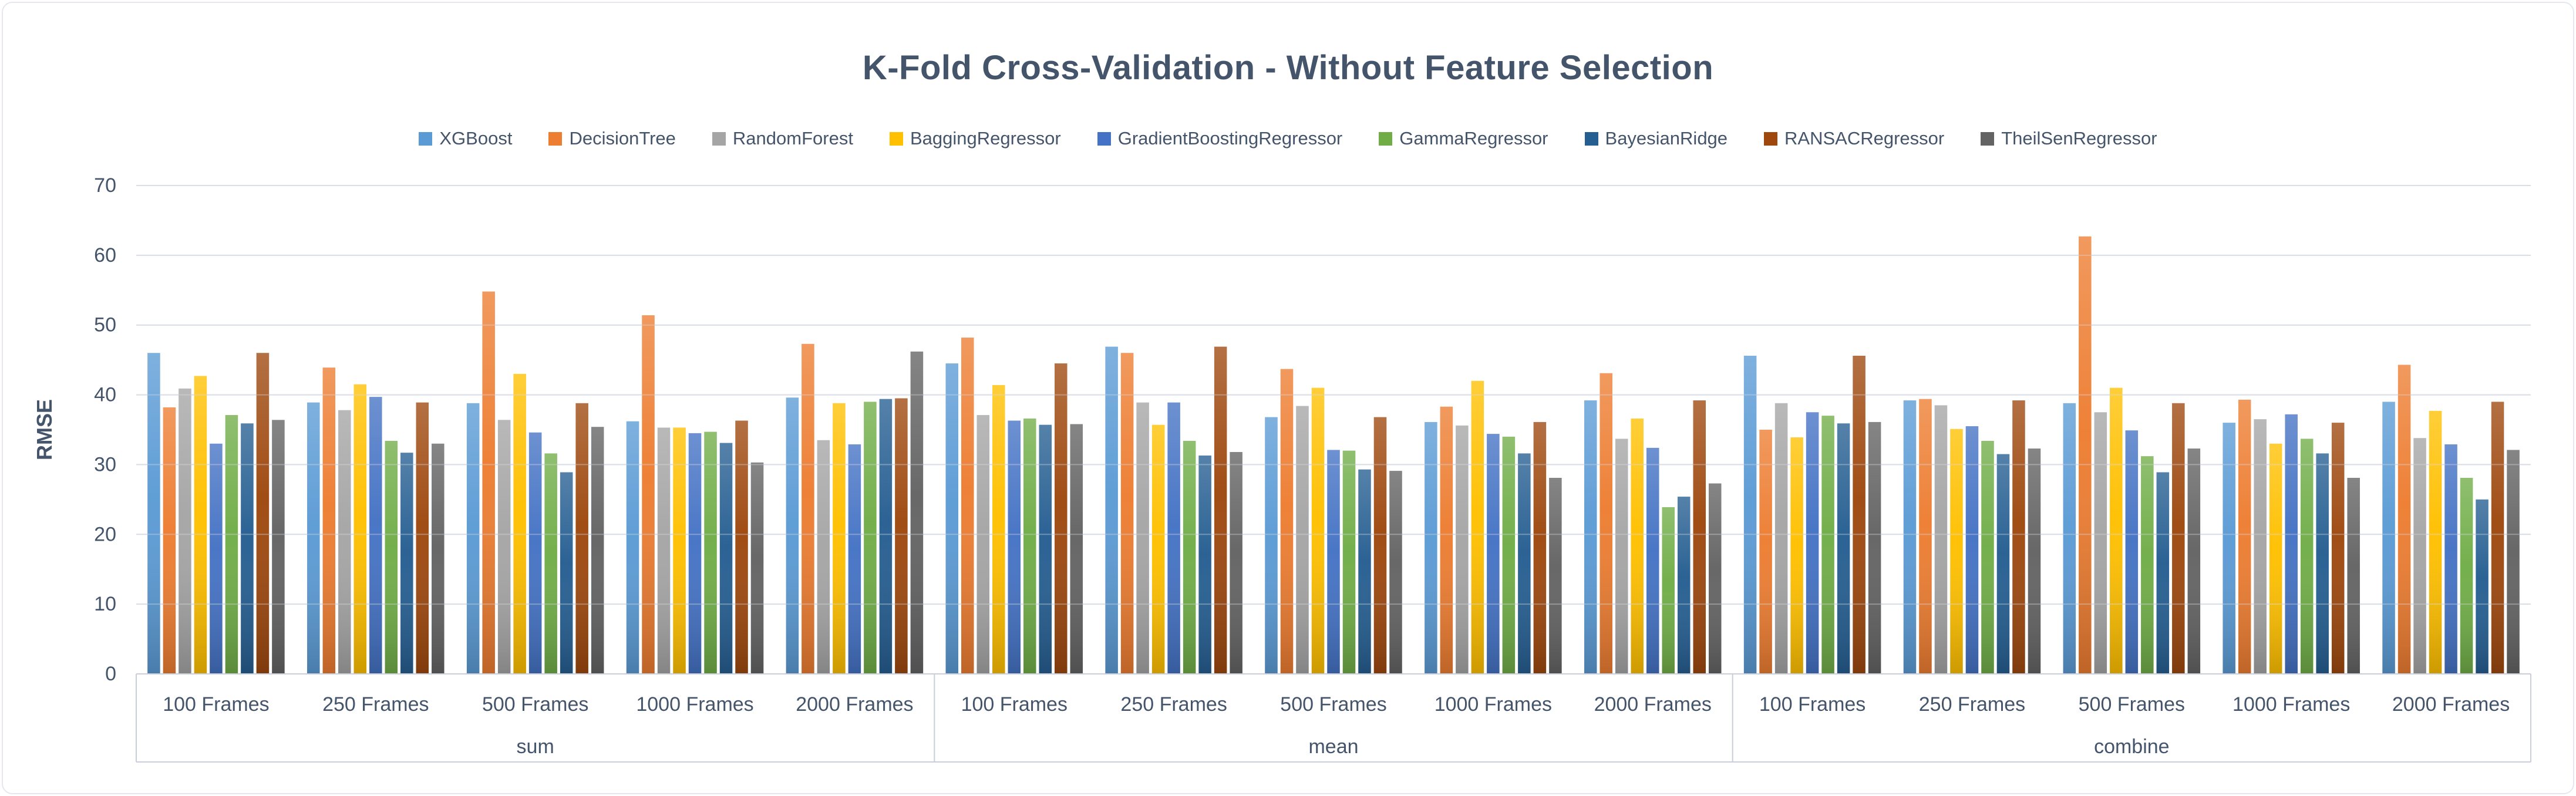 The image size is (2576, 796). Describe the element at coordinates (105, 464) in the screenshot. I see `y-tick-label: 30` at that location.